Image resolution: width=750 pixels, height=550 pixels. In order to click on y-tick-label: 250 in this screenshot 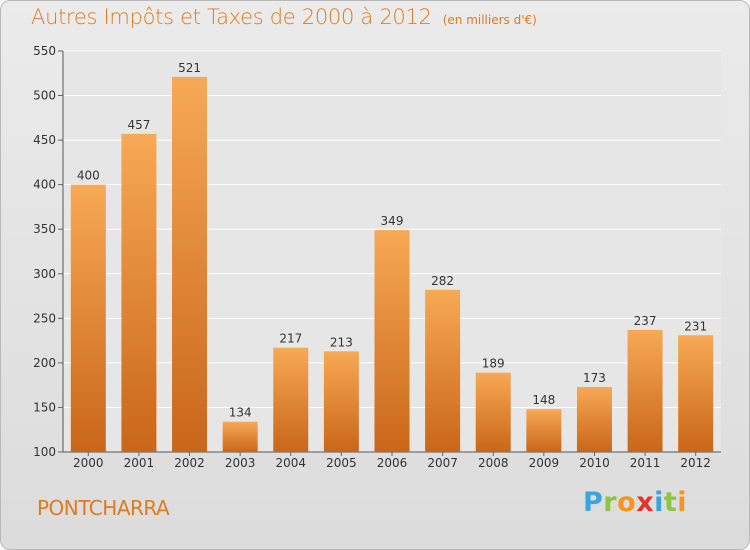, I will do `click(44, 318)`.